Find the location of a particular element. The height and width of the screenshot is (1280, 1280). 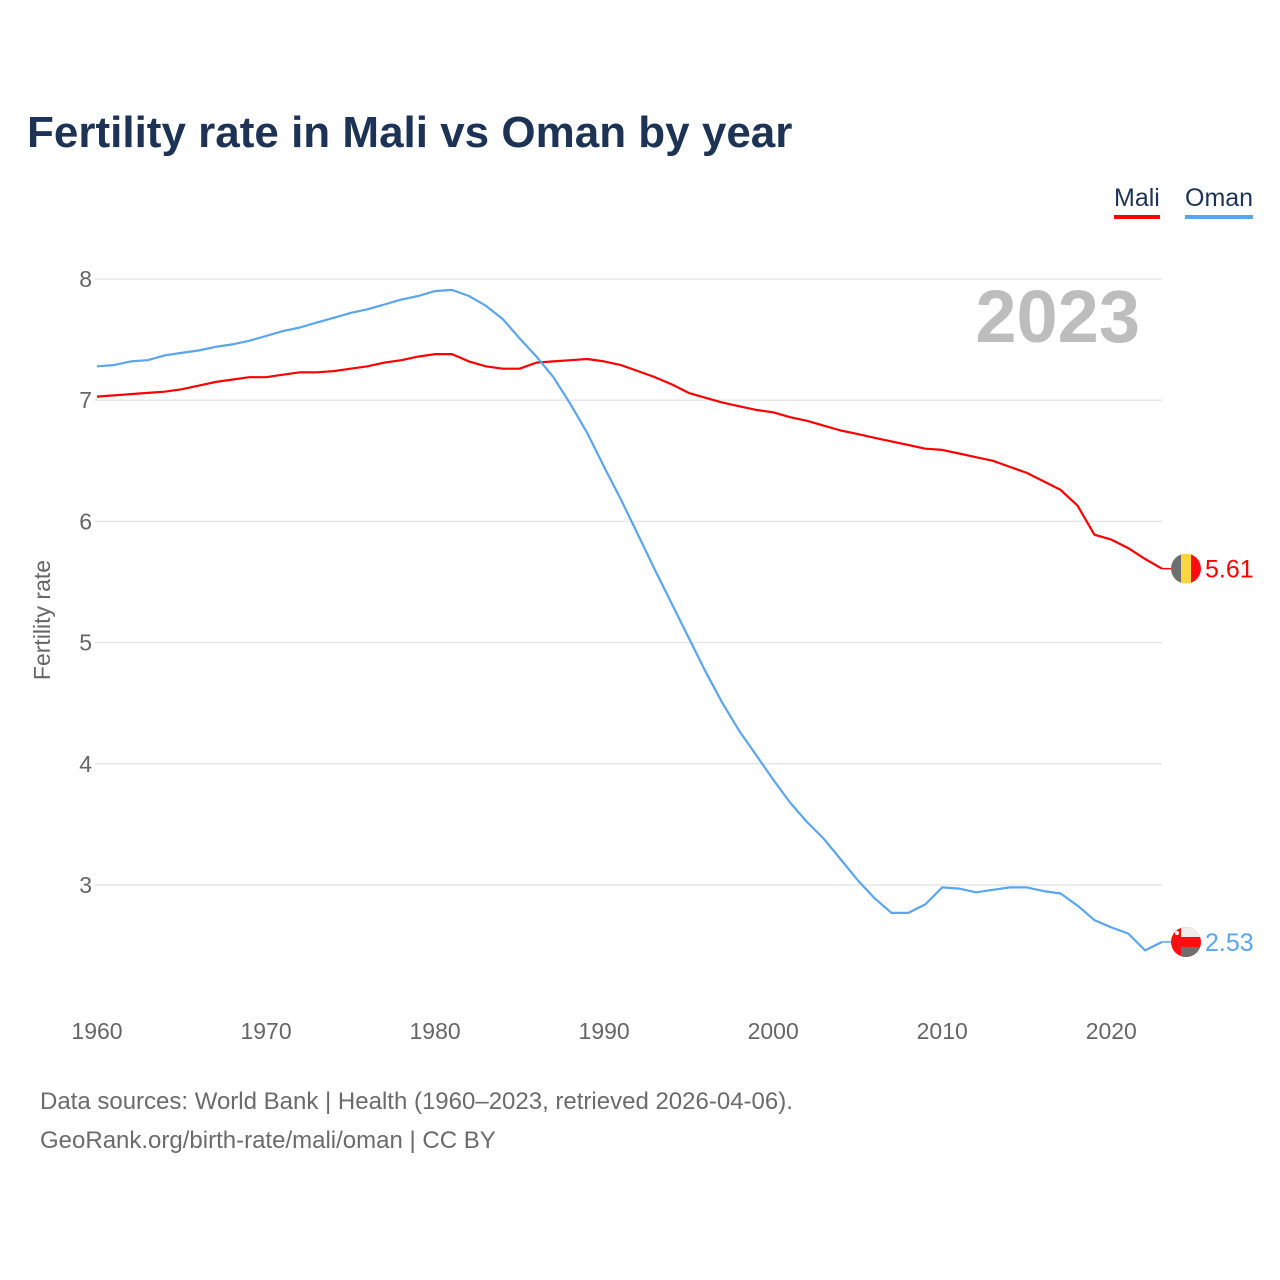

x-tick-label: 2000 is located at coordinates (773, 1031).